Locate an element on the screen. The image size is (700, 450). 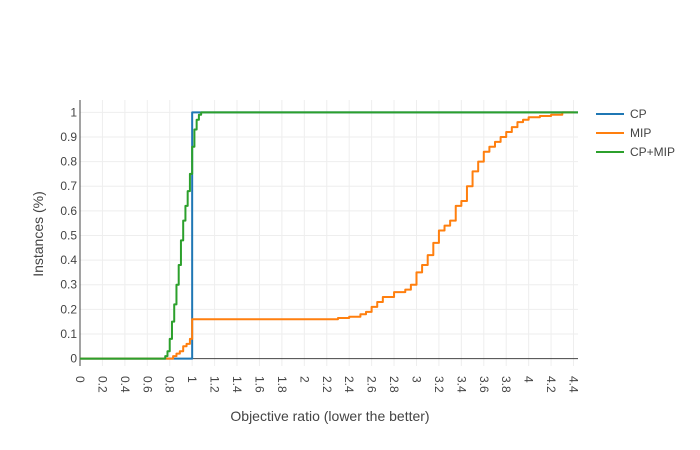
y-tick-label: 0.7 is located at coordinates (68, 186).